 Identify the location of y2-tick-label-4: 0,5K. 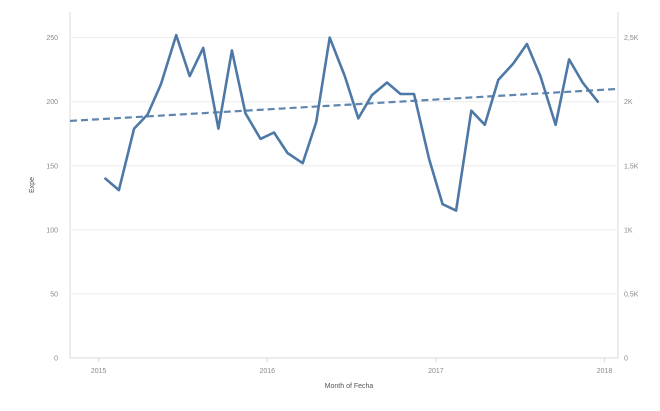
(631, 294).